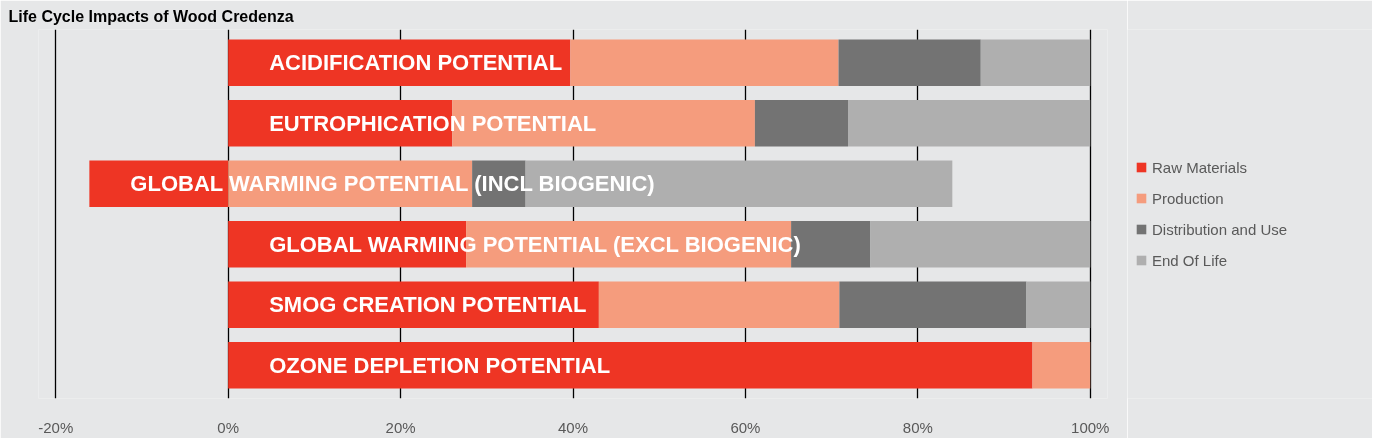 The image size is (1377, 438). I want to click on legend-label: Distribution and Use, so click(1220, 229).